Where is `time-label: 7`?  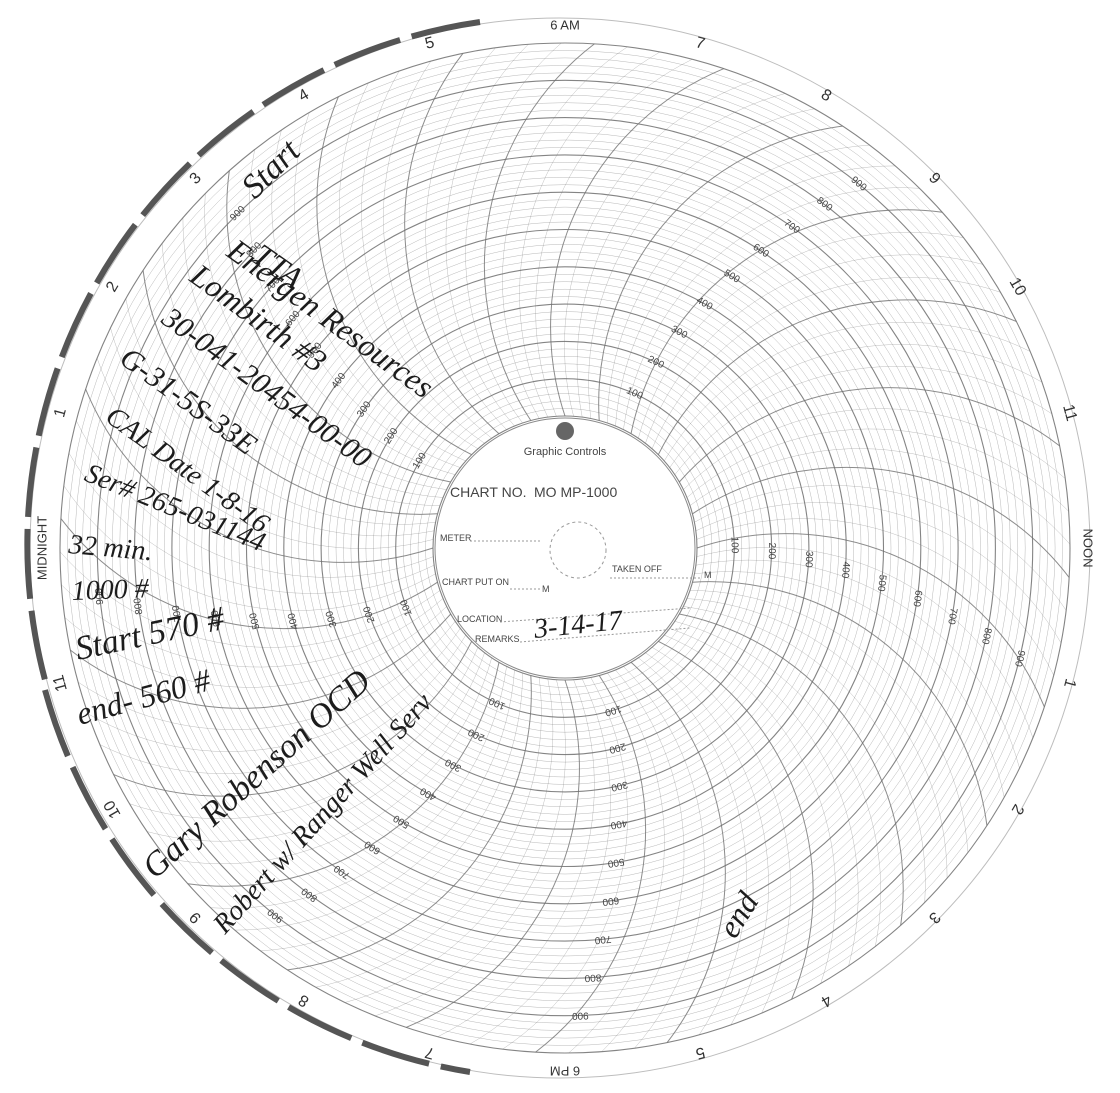
time-label: 7 is located at coordinates (429, 1052).